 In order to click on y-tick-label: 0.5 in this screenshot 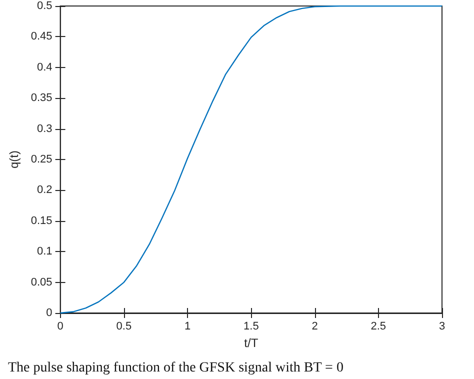, I will do `click(44, 6)`.